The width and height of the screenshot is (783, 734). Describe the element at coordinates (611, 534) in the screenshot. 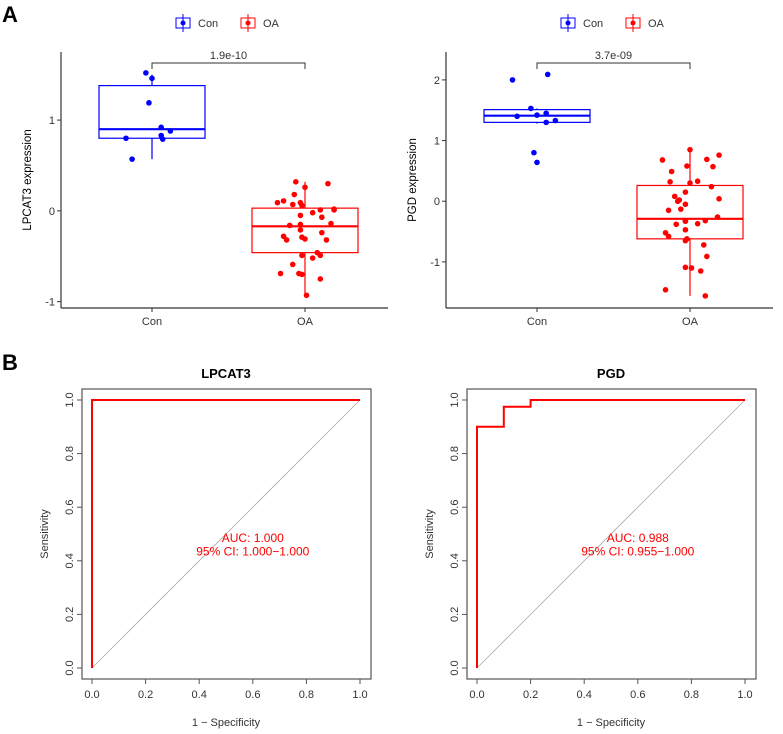

I see `plot-frame` at that location.